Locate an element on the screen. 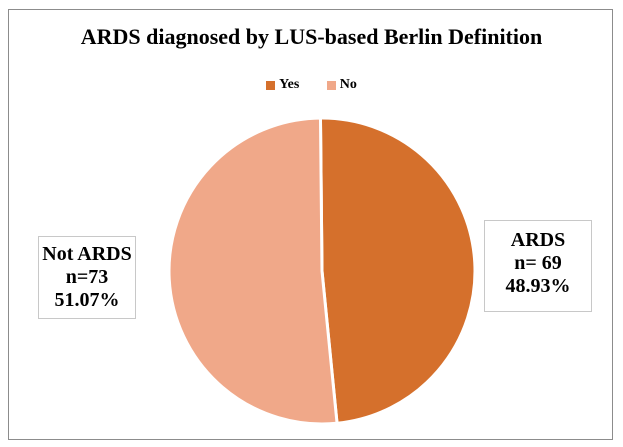 Image resolution: width=623 pixels, height=447 pixels. data-label-not-ards: Not ARDS n=73 51.07% is located at coordinates (87, 277).